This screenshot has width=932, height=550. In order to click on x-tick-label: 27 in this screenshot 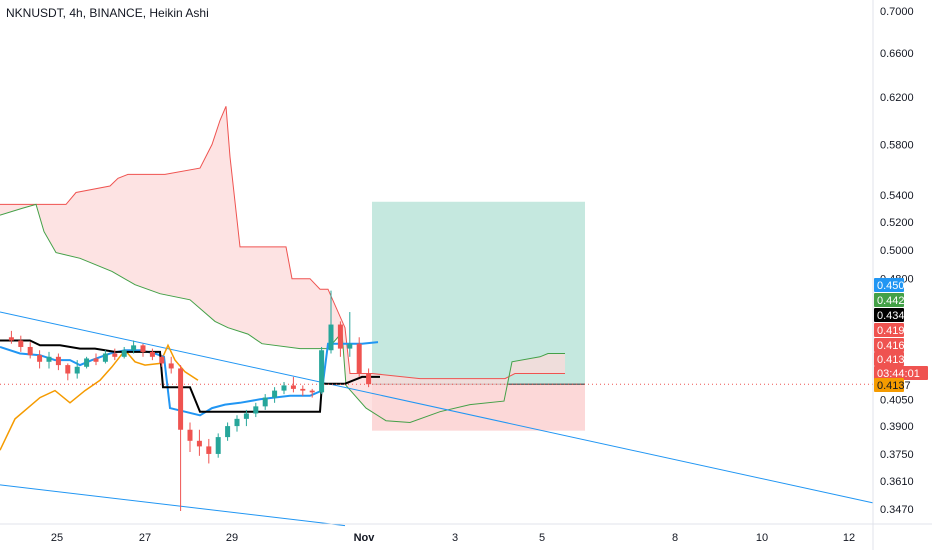, I will do `click(145, 538)`.